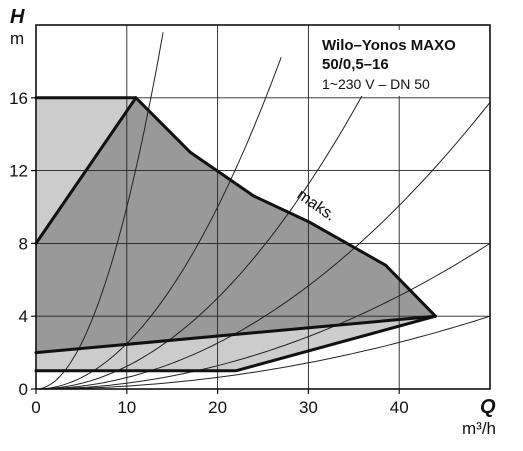 The image size is (523, 451). I want to click on x-tick-label: 40, so click(399, 407).